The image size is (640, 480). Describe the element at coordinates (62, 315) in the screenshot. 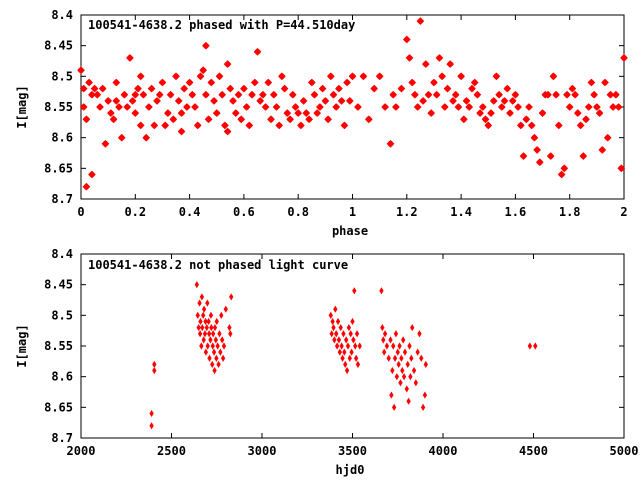

I see `y-tick-label: 8.5` at that location.